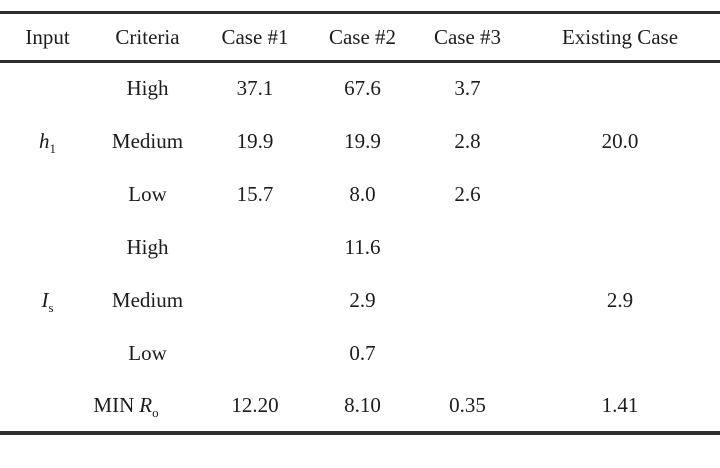 Image resolution: width=720 pixels, height=468 pixels. What do you see at coordinates (44, 141) in the screenshot?
I see `input-symbol: h` at bounding box center [44, 141].